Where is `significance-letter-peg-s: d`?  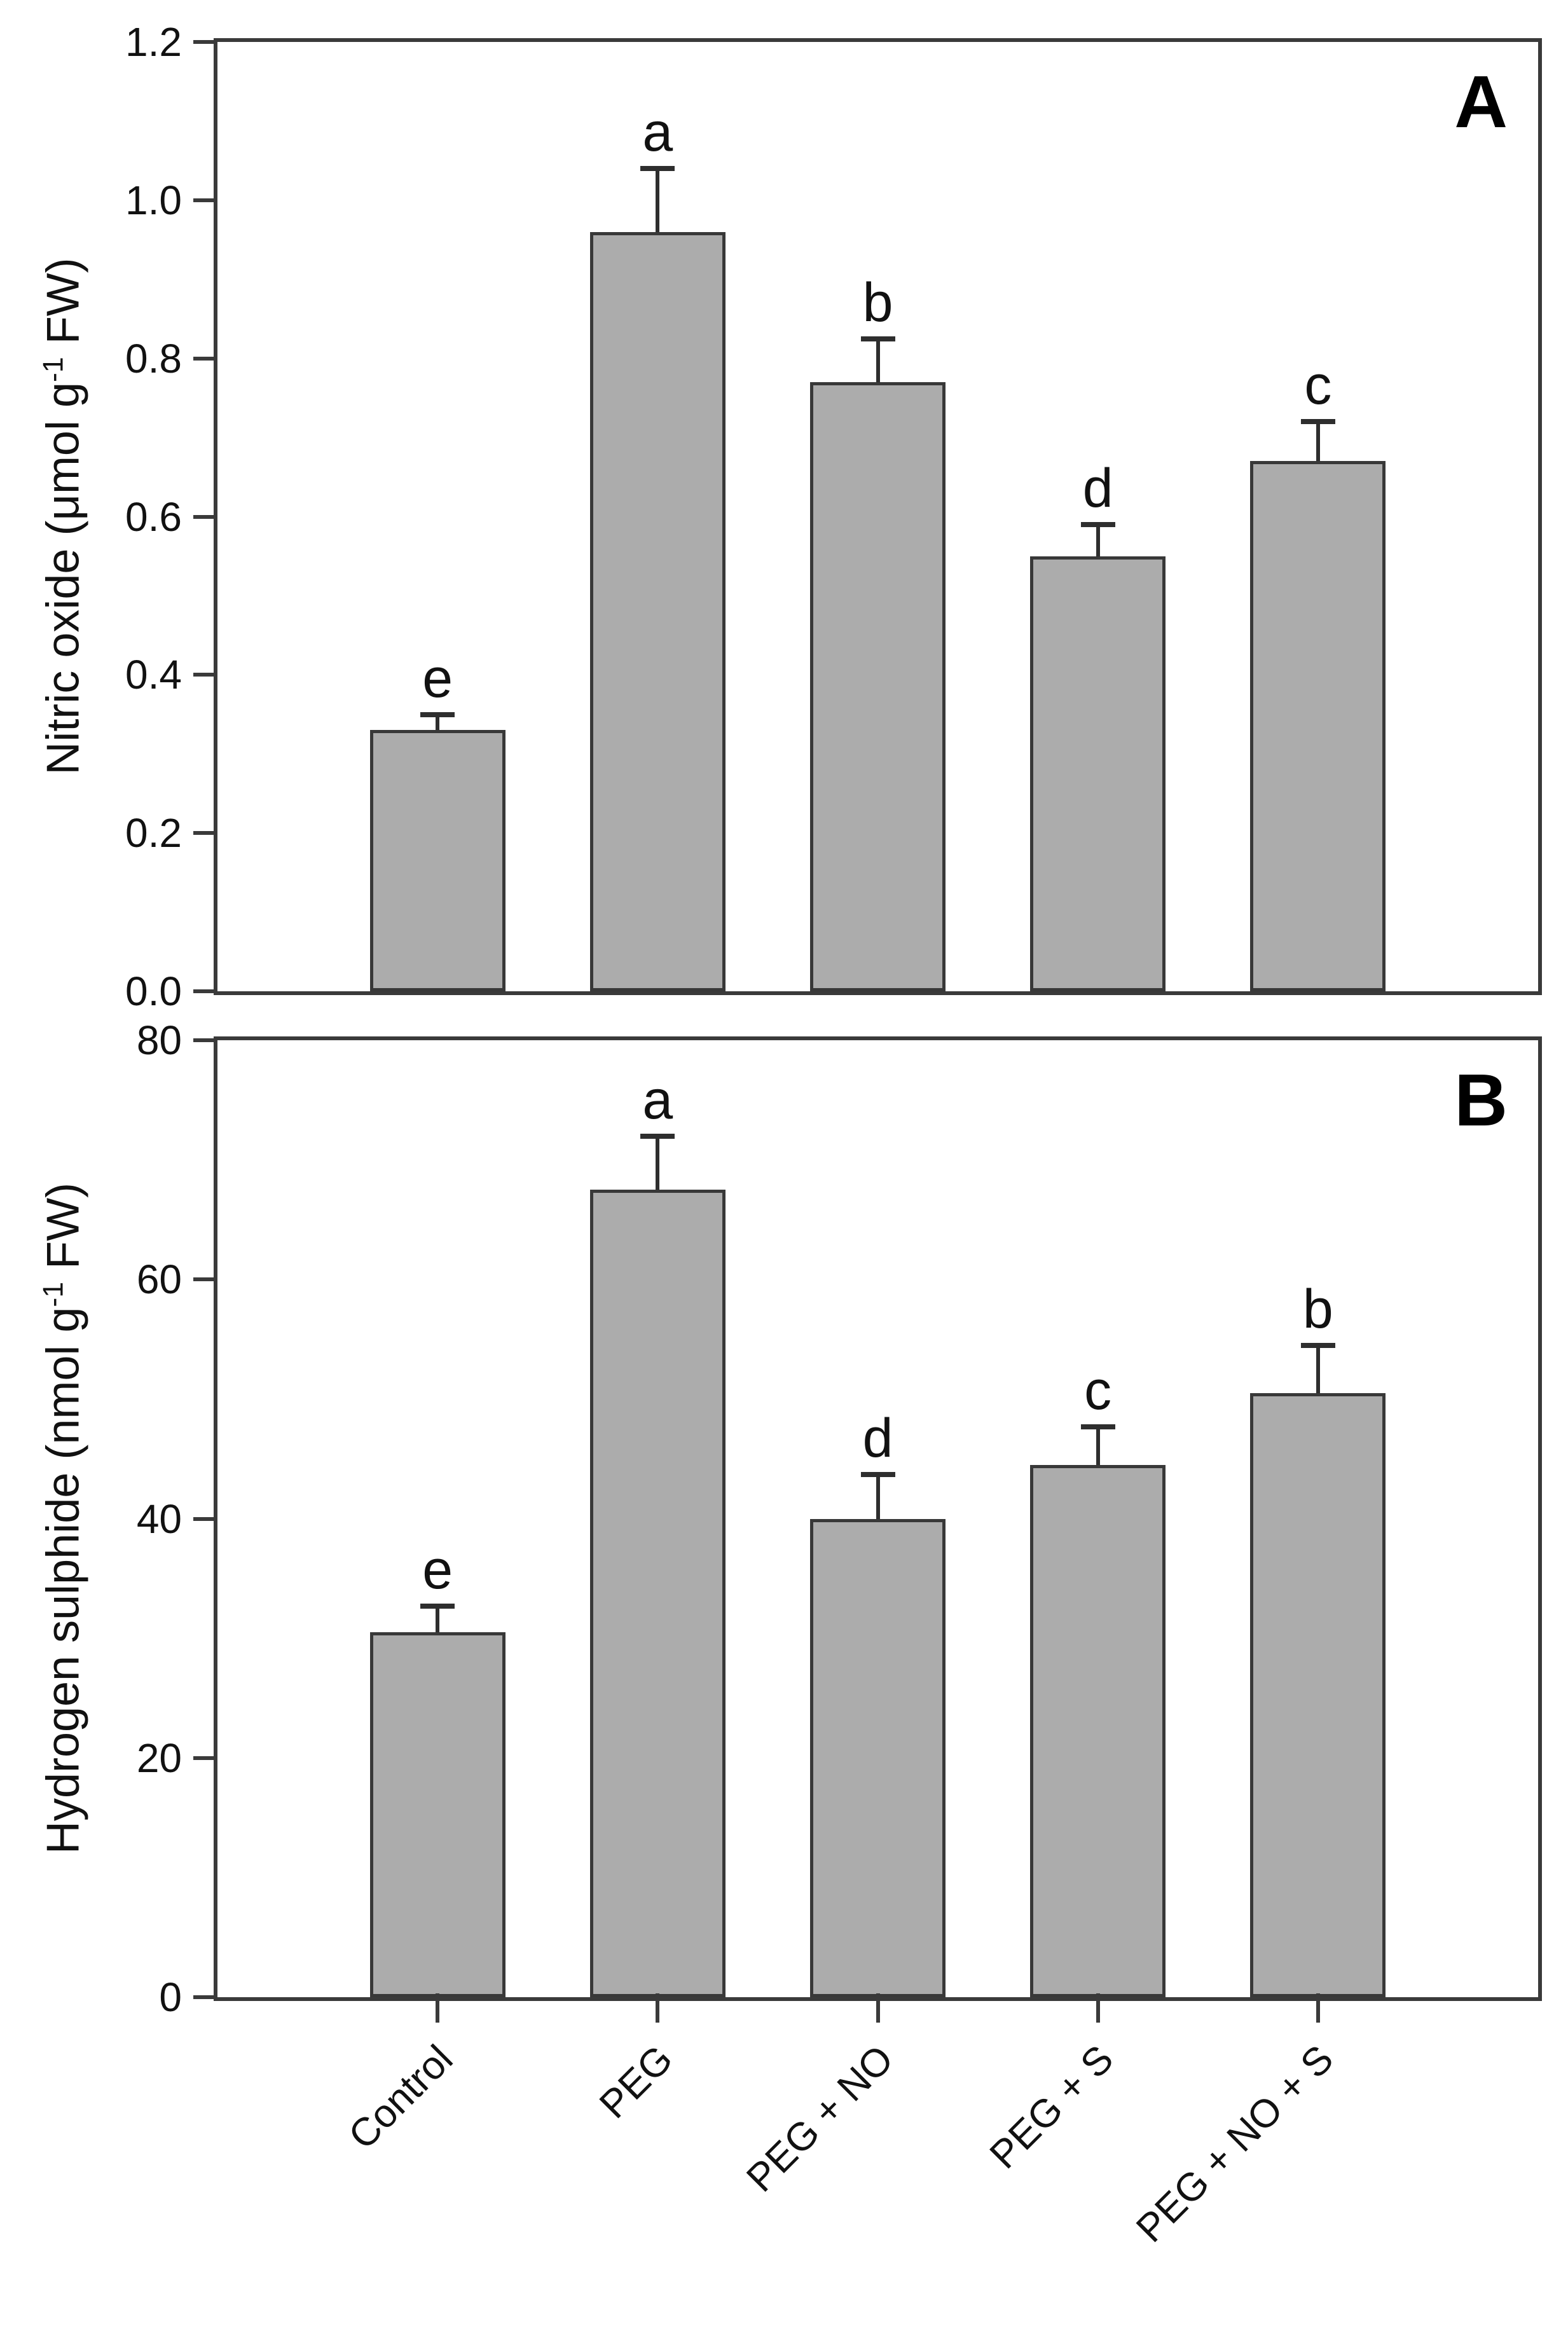
significance-letter-peg-s: d is located at coordinates (1097, 488).